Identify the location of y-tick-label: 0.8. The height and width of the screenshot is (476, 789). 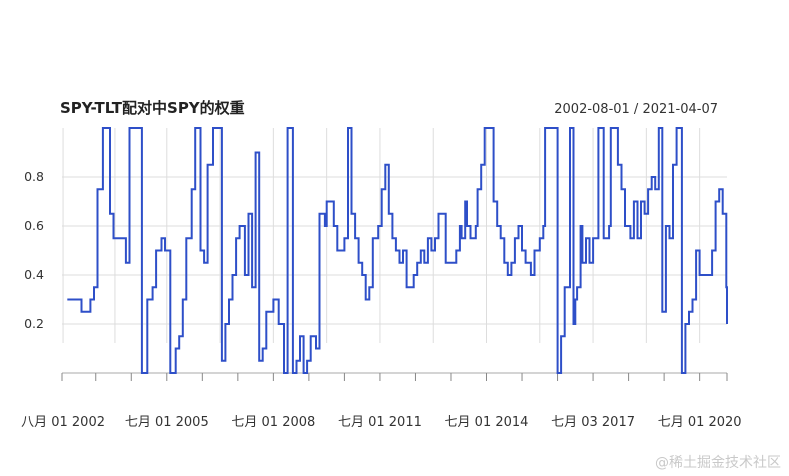
(34, 176).